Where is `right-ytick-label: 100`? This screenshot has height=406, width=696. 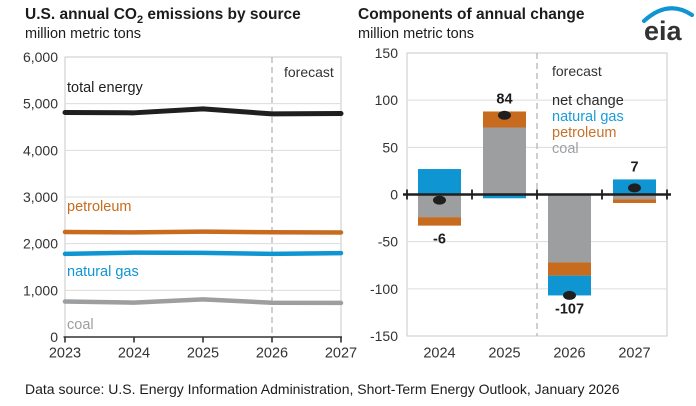
right-ytick-label: 100 is located at coordinates (387, 100).